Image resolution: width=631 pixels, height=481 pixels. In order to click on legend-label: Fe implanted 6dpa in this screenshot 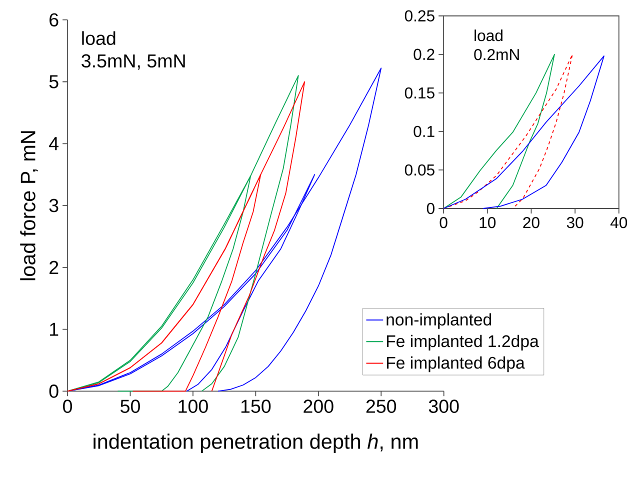, I will do `click(455, 364)`.